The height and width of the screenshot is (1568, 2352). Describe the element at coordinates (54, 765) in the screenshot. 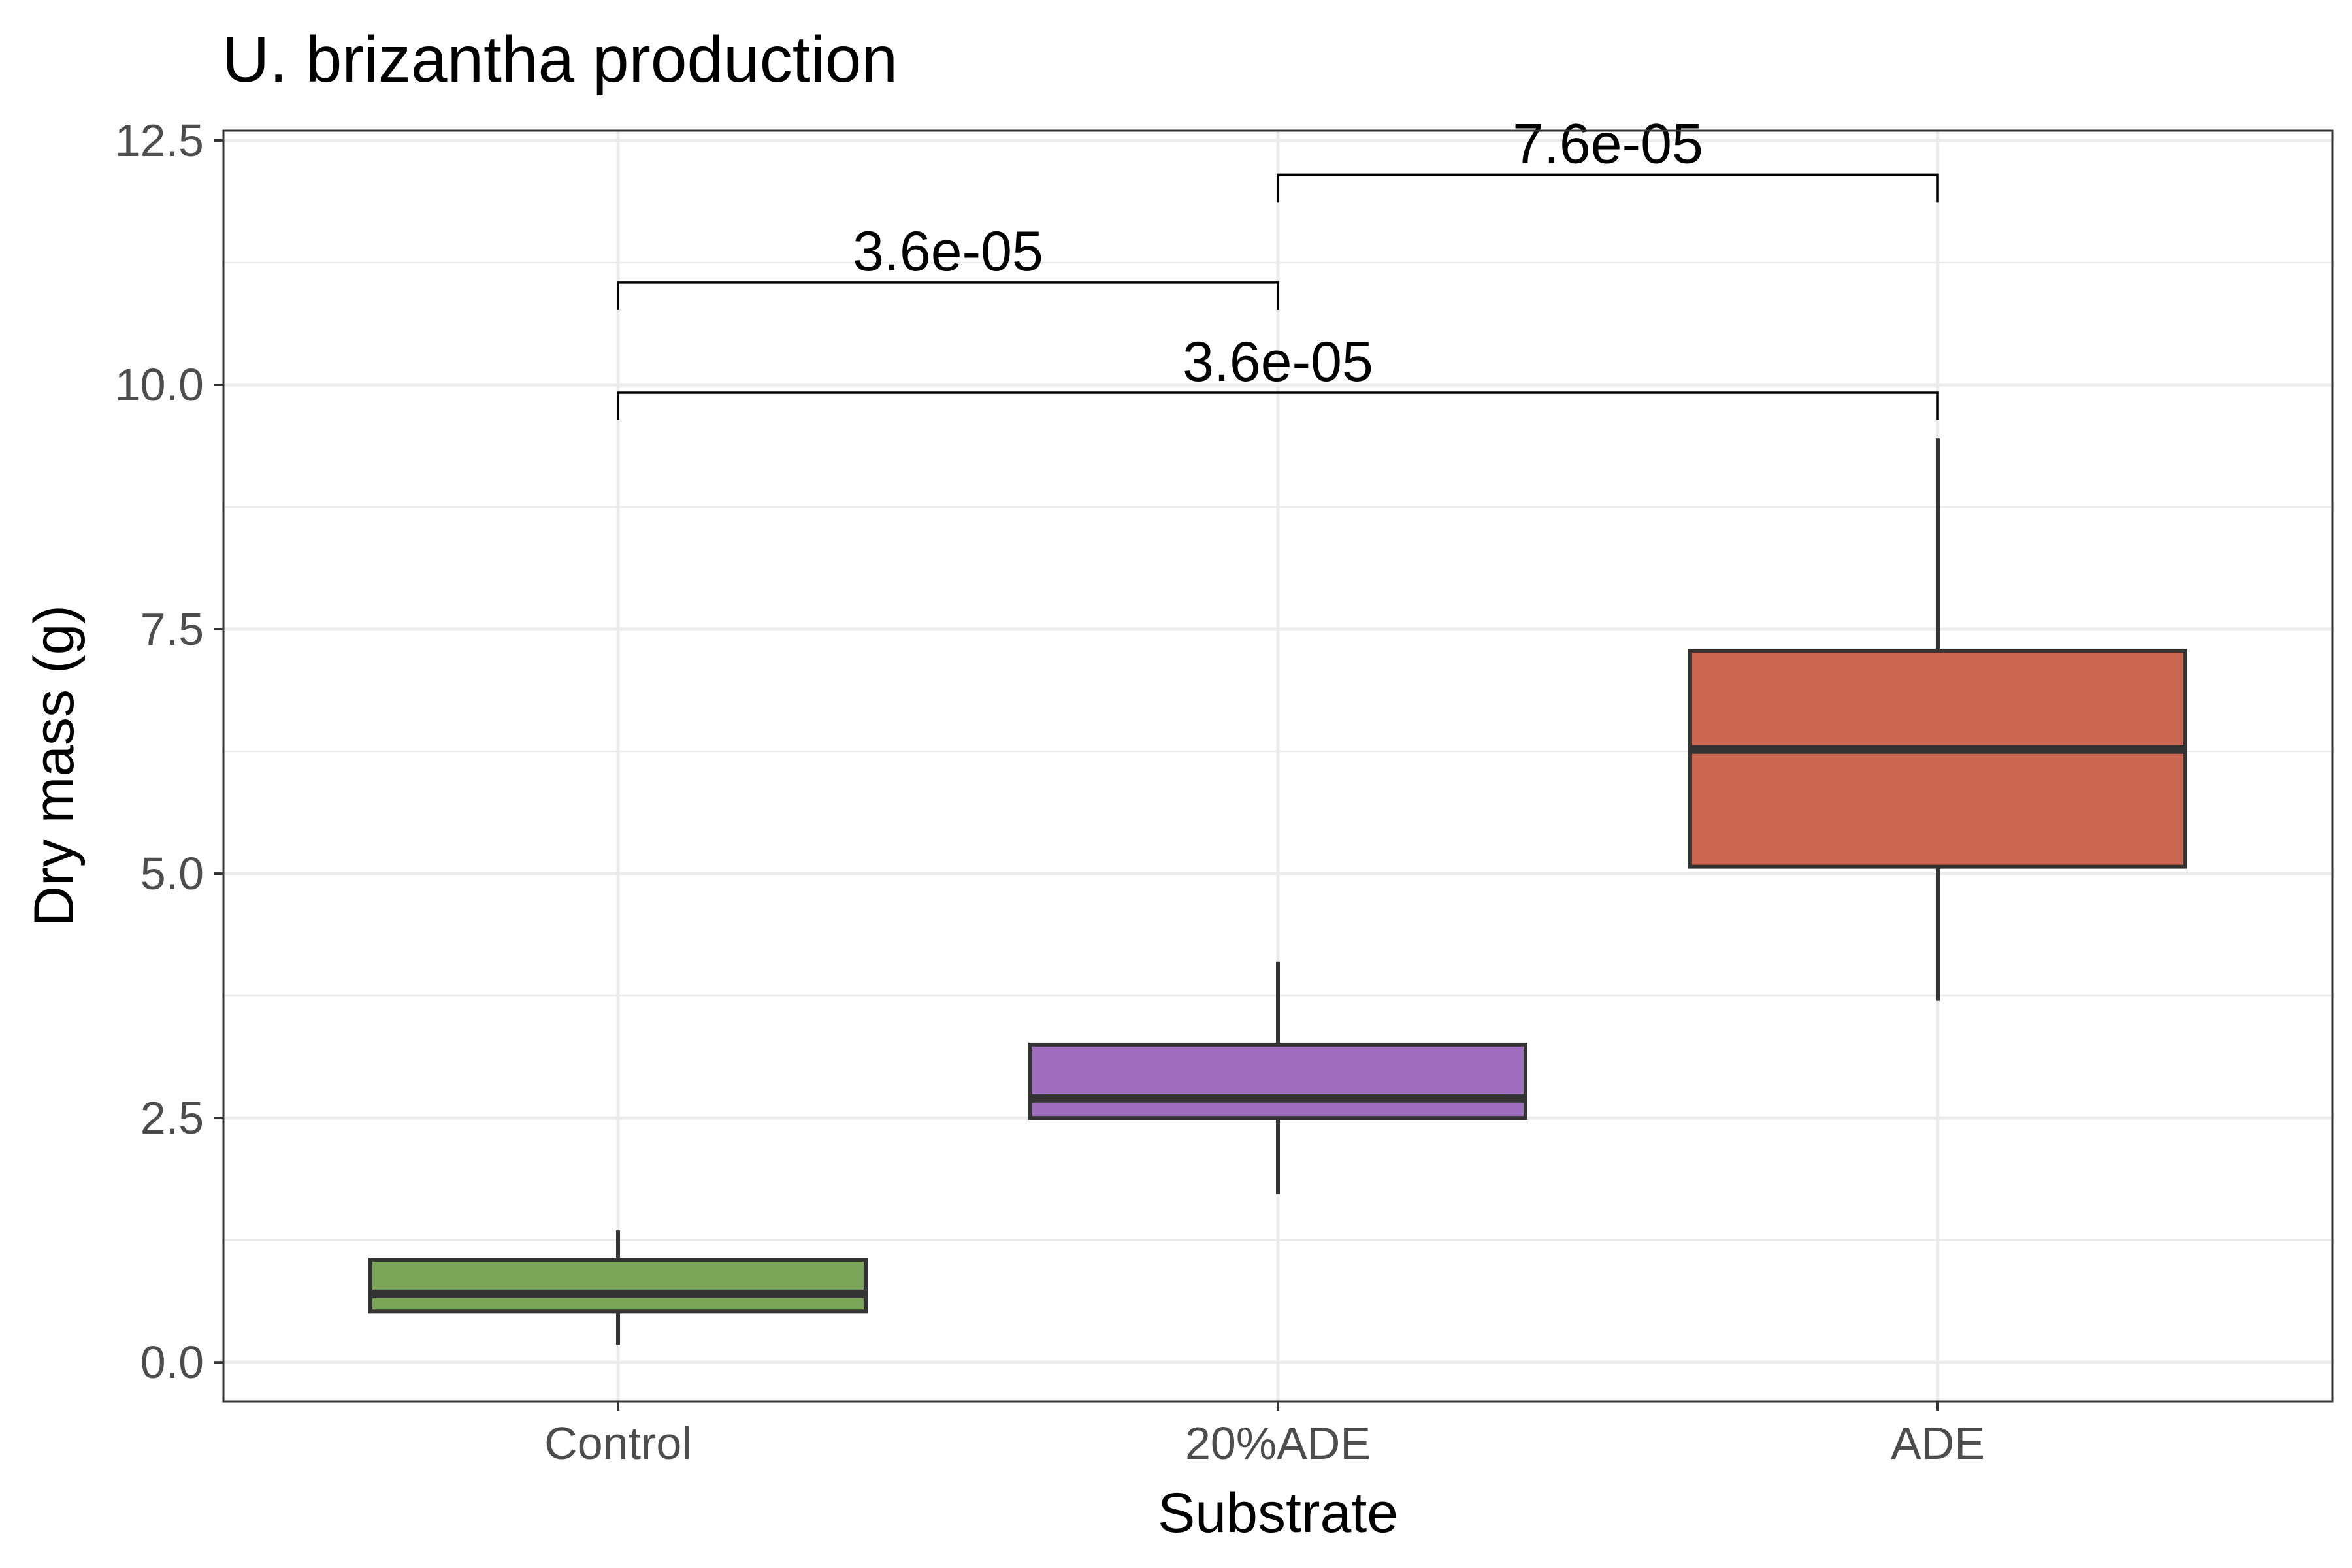

I see `y-axis-title: Dry mass (g)` at that location.